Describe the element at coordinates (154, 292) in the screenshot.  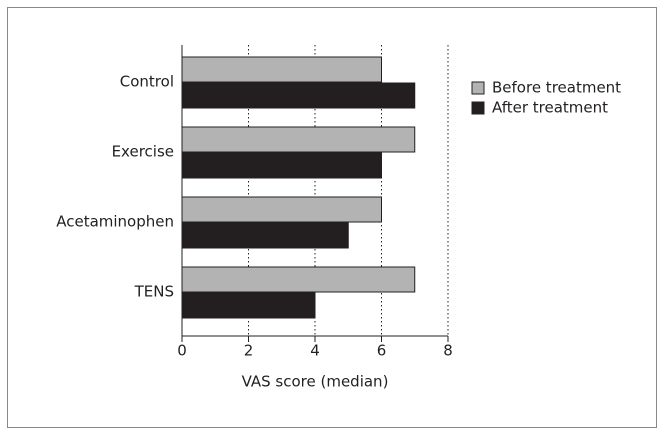
I see `y-tick-label: TENS` at that location.